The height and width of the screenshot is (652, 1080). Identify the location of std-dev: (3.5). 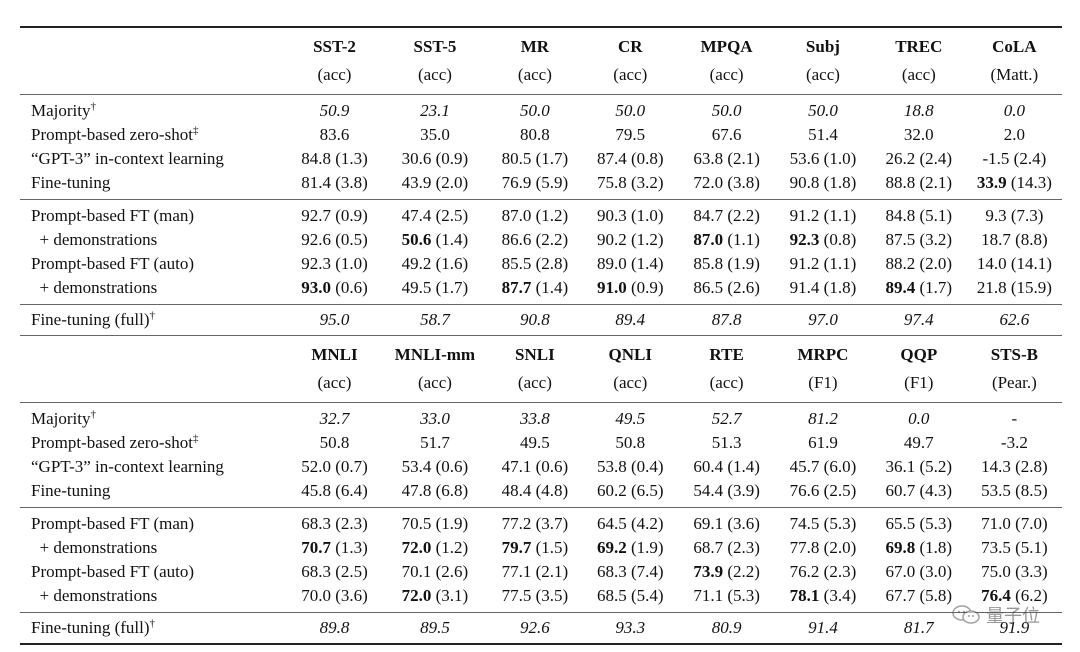
(550, 595).